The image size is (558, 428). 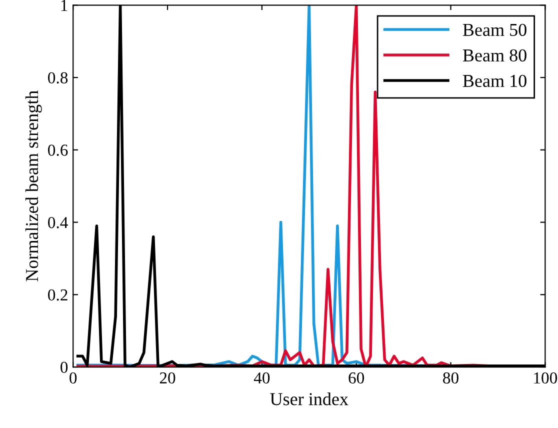 I want to click on y-tick-label: 1, so click(x=64, y=5).